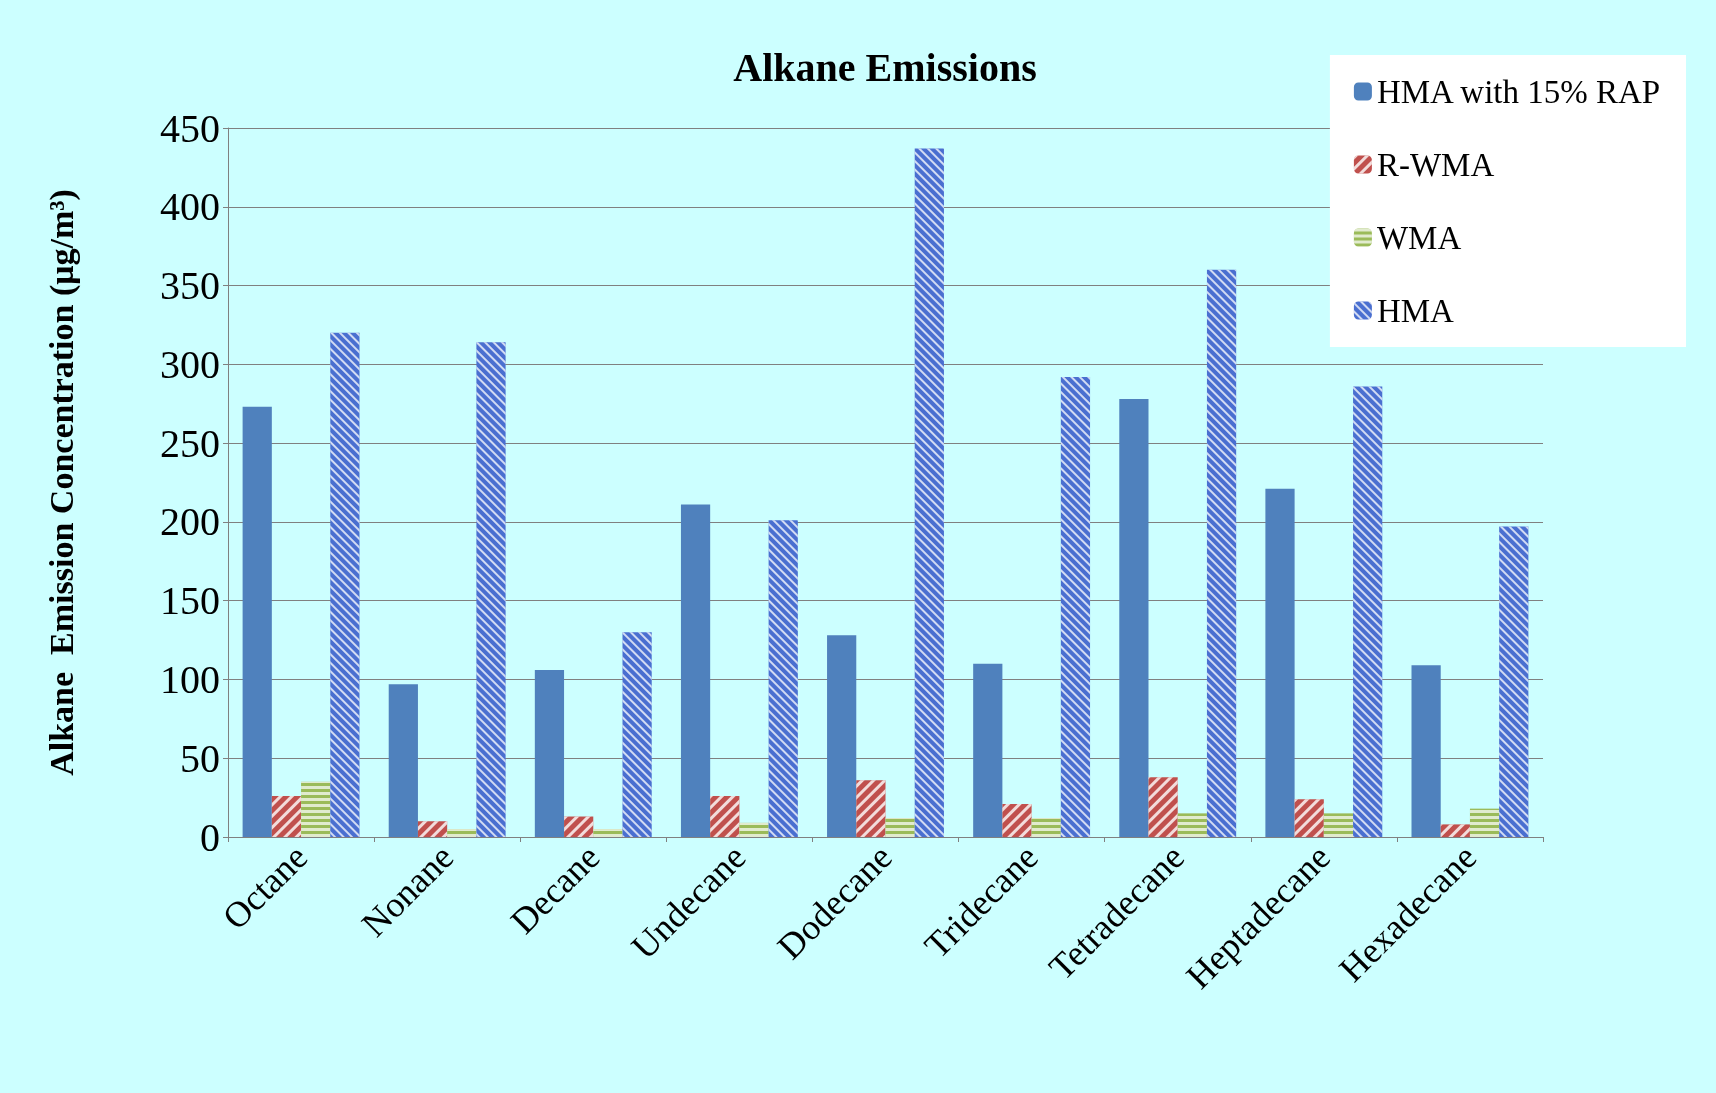 The height and width of the screenshot is (1093, 1716). What do you see at coordinates (200, 758) in the screenshot?
I see `y-tick-label: 50` at bounding box center [200, 758].